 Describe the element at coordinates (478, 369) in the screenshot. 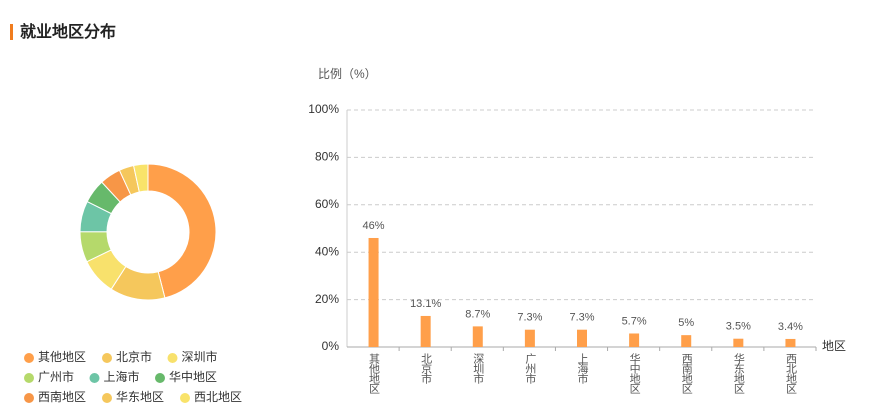

I see `x-tick-label: 深圳市` at that location.